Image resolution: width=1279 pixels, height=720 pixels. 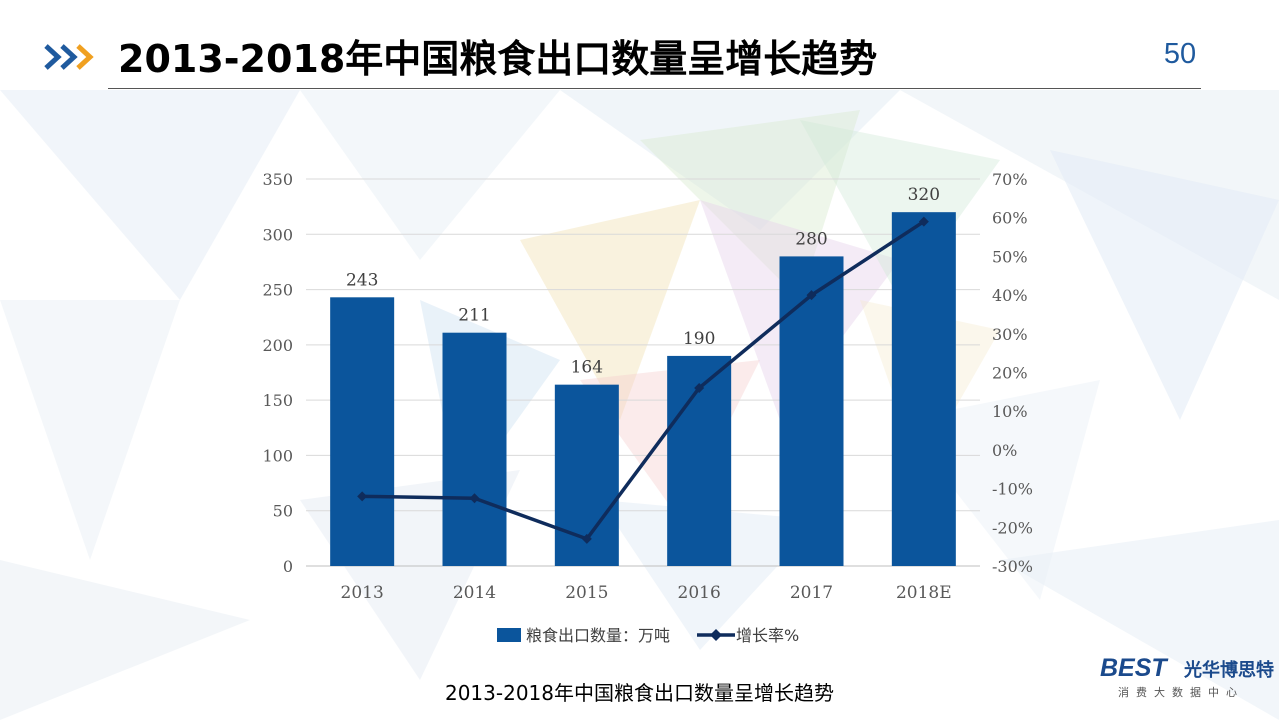 What do you see at coordinates (1229, 670) in the screenshot?
I see `logo-name: 光华博思特` at bounding box center [1229, 670].